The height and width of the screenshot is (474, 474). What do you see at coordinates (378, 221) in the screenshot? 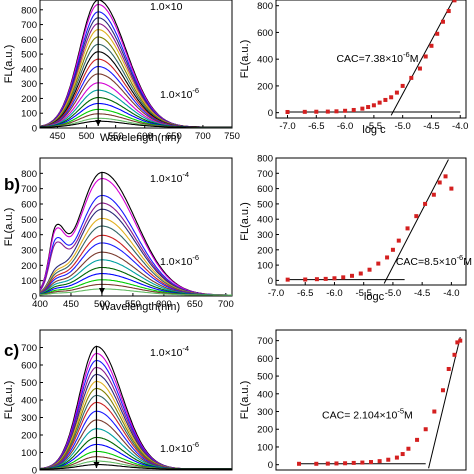
I see `cac-plot: CAC=8.5×10-6M` at bounding box center [378, 221].